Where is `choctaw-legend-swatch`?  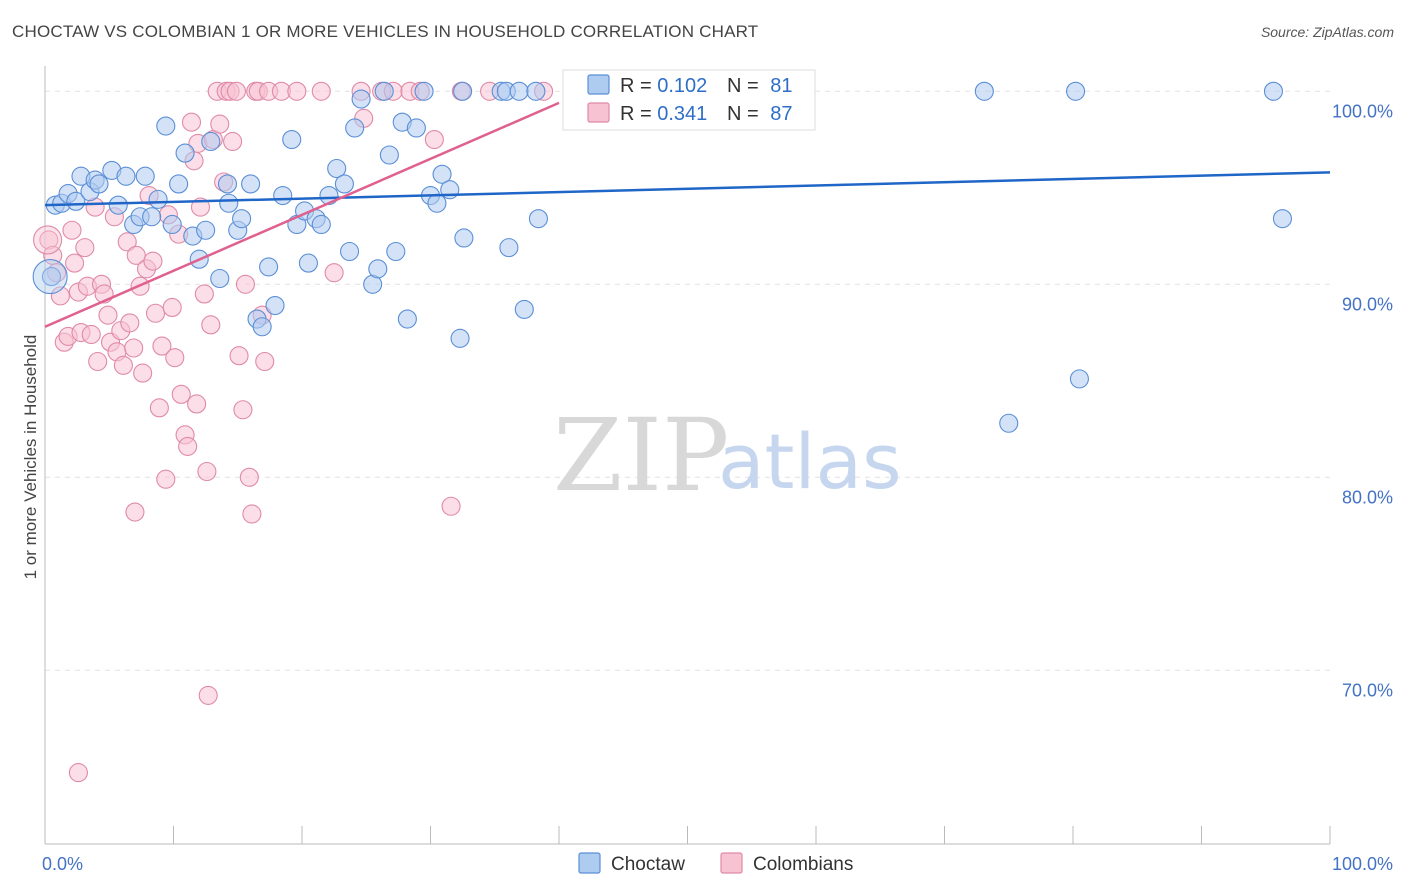
choctaw-legend-swatch is located at coordinates (589, 863).